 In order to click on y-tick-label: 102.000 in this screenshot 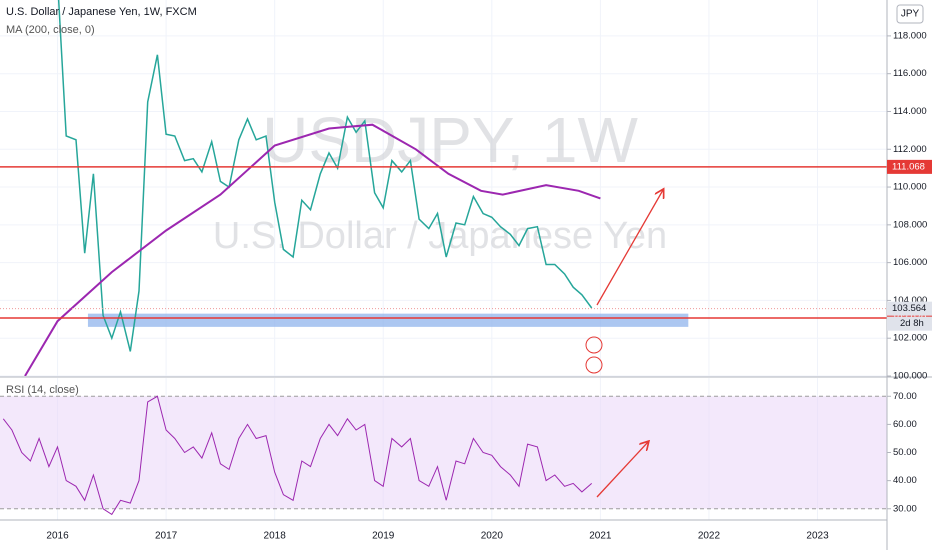, I will do `click(910, 338)`.